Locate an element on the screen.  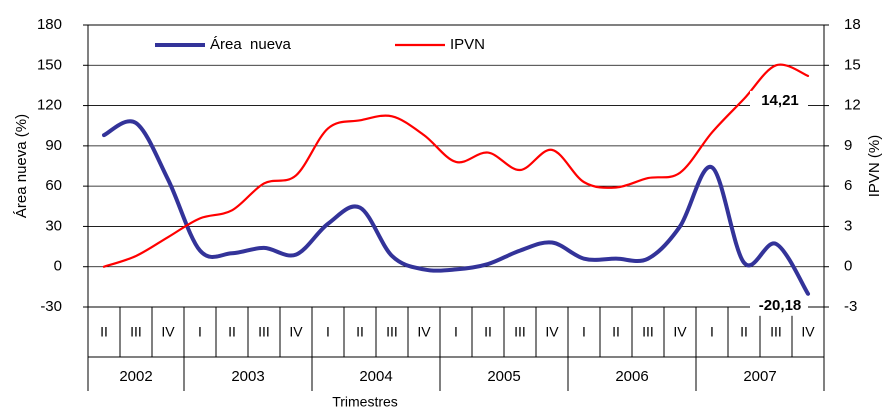
x-axis-title: Trimestres is located at coordinates (365, 402).